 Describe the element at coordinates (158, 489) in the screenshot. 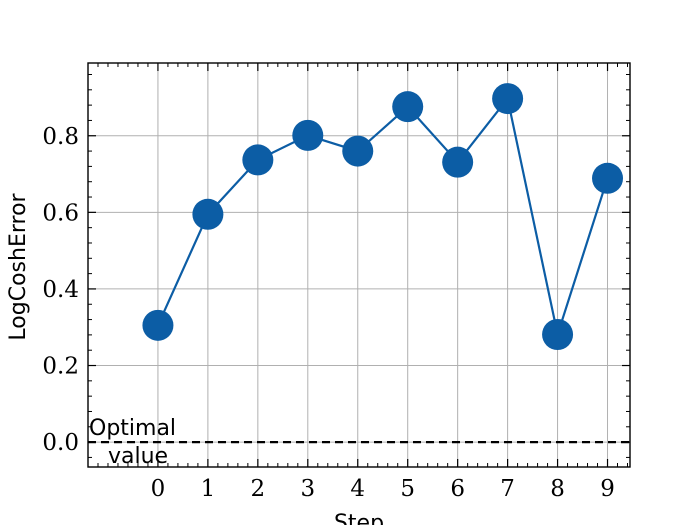

I see `x-tick-label: 0` at that location.